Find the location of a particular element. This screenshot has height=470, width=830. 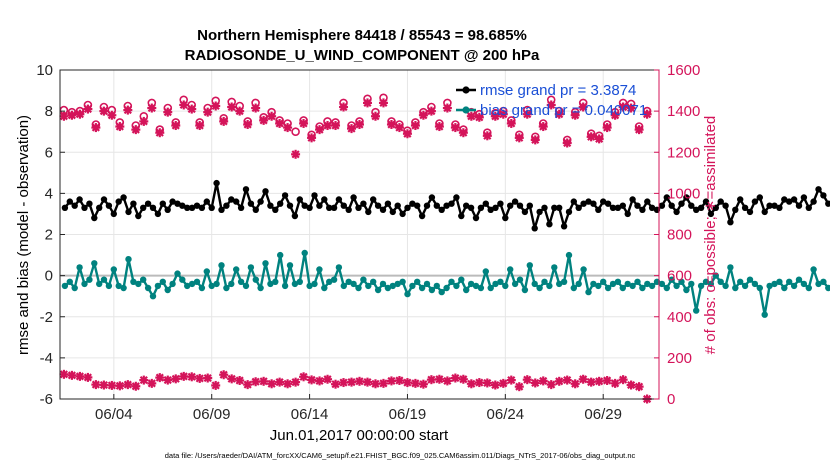

y-tick-label-left: 2 is located at coordinates (49, 235).